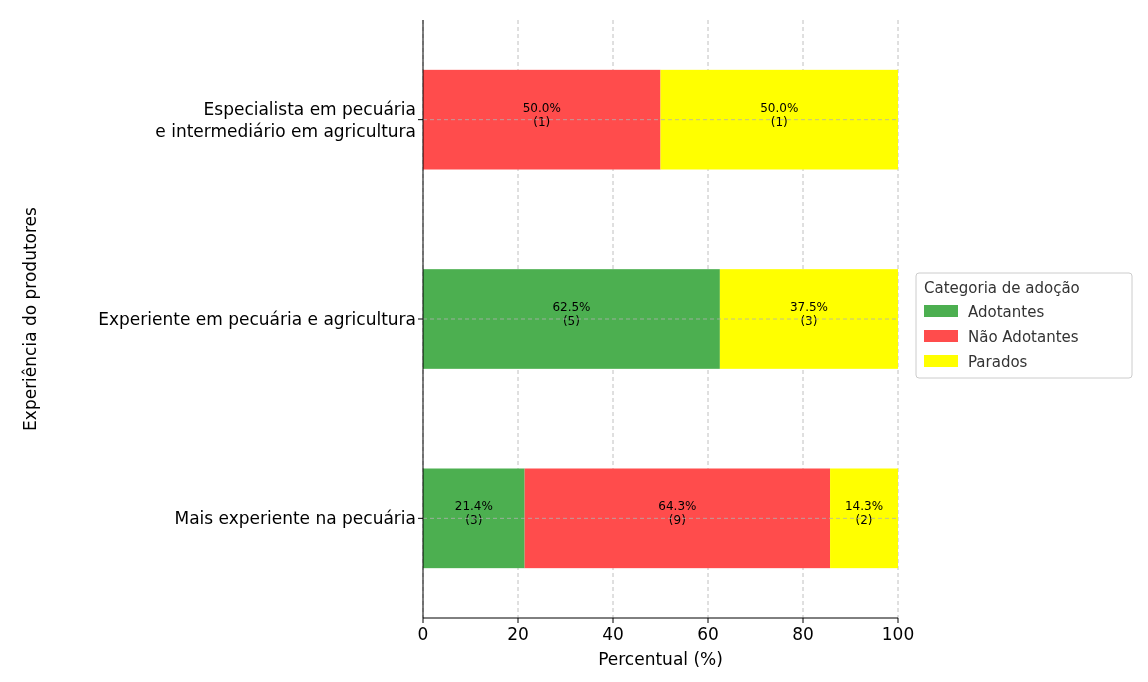 The height and width of the screenshot is (682, 1148). What do you see at coordinates (1023, 337) in the screenshot?
I see `legend-label: Não Adotantes` at bounding box center [1023, 337].